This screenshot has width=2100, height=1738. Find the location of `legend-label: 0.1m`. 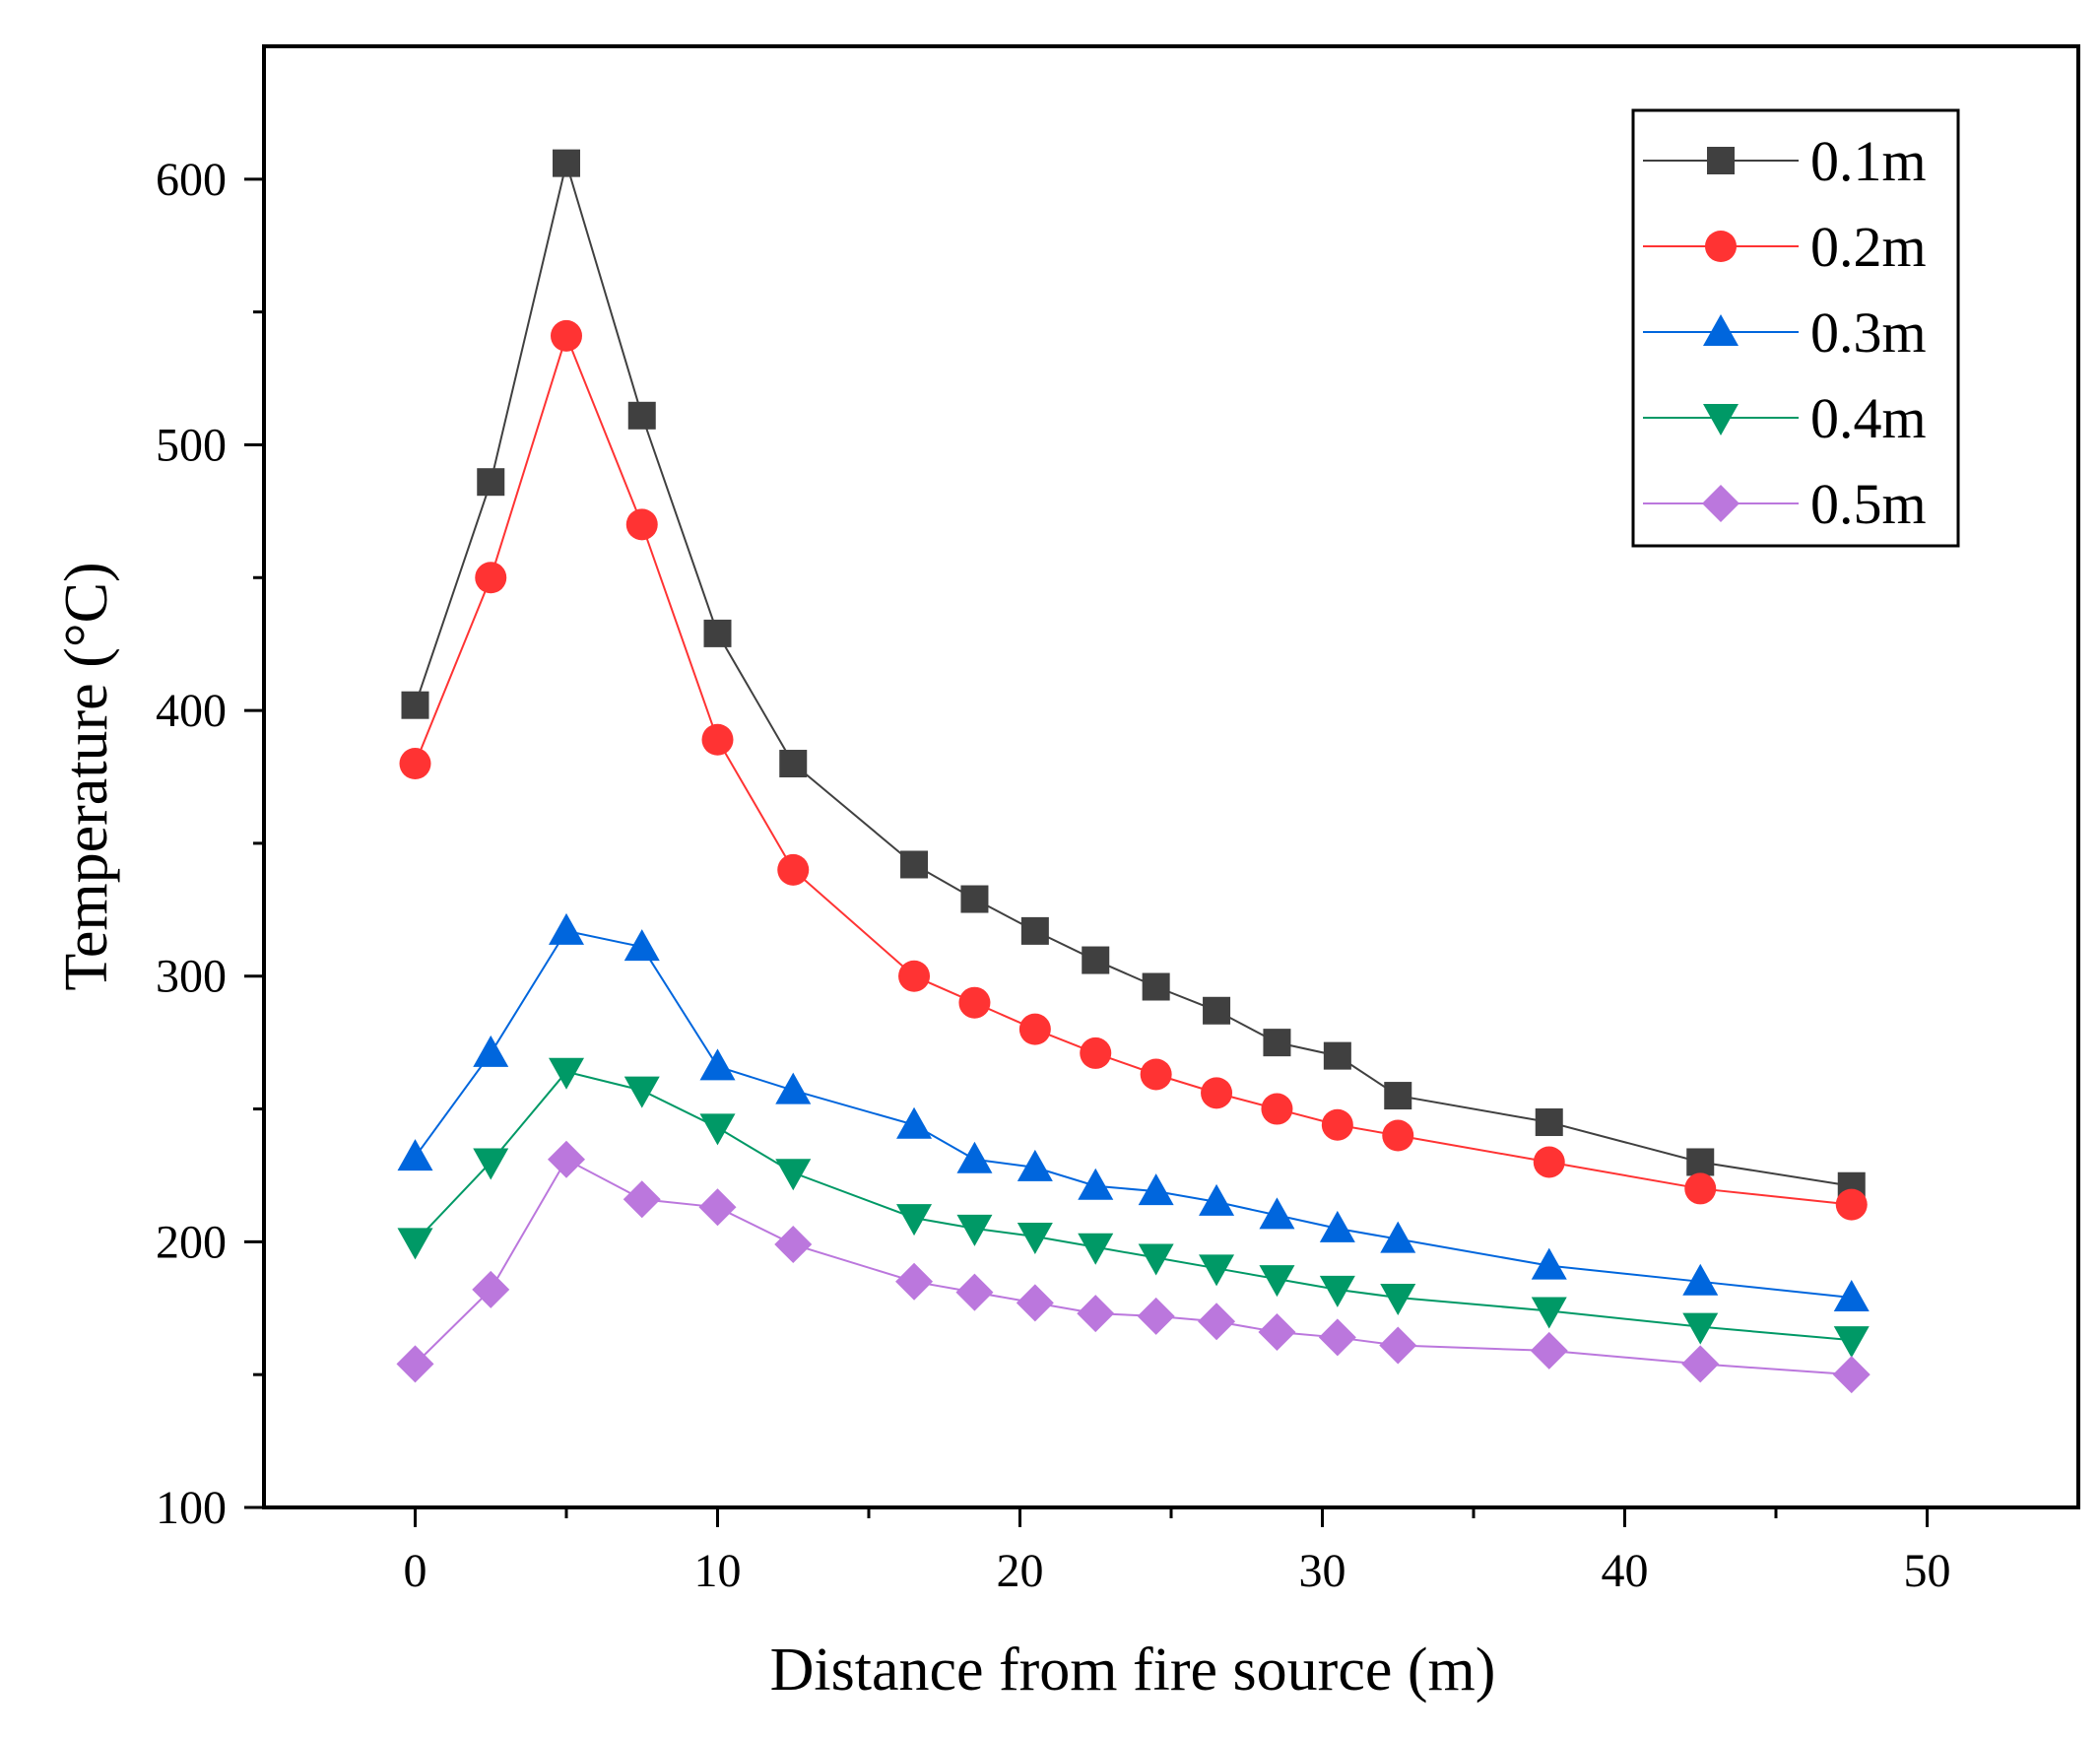

legend-label: 0.1m is located at coordinates (1868, 161).